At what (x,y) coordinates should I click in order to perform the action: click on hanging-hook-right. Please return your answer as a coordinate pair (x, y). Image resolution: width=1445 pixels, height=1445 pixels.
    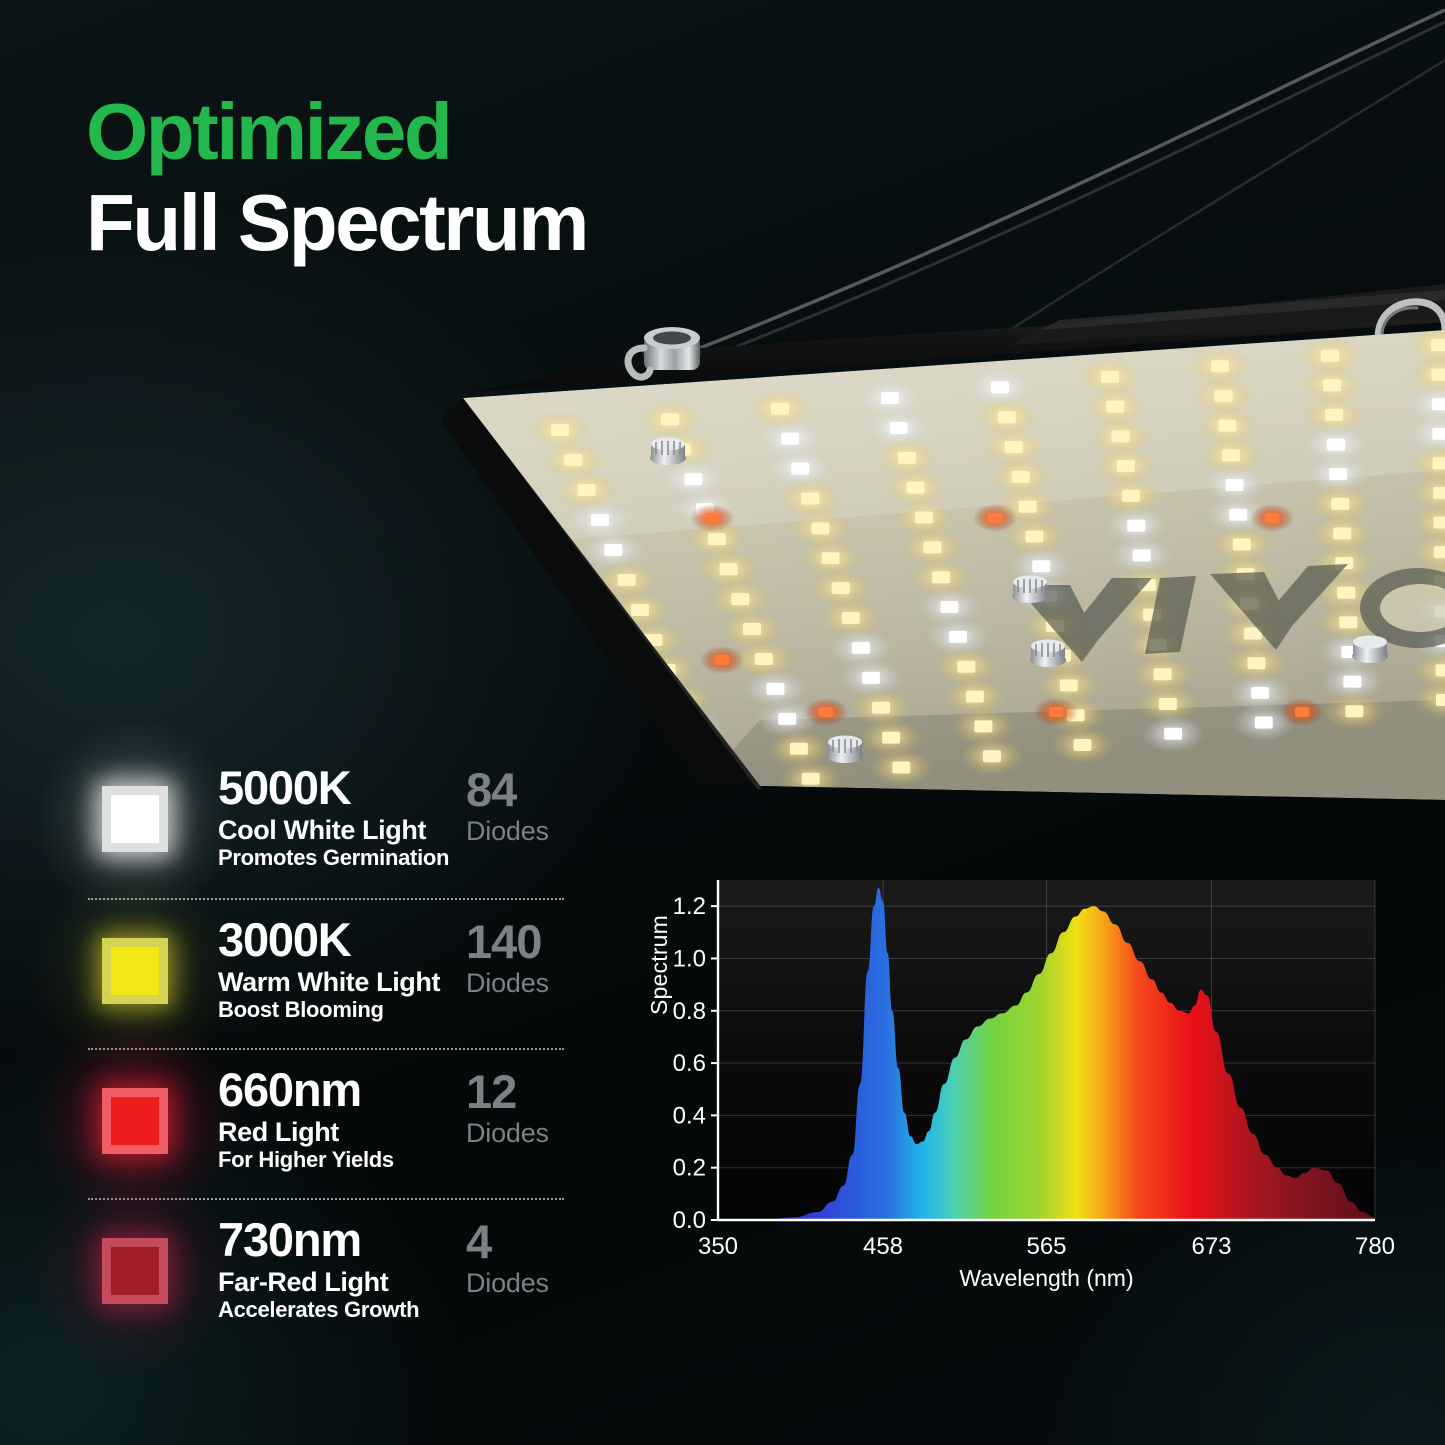
    Looking at the image, I should click on (1409, 320).